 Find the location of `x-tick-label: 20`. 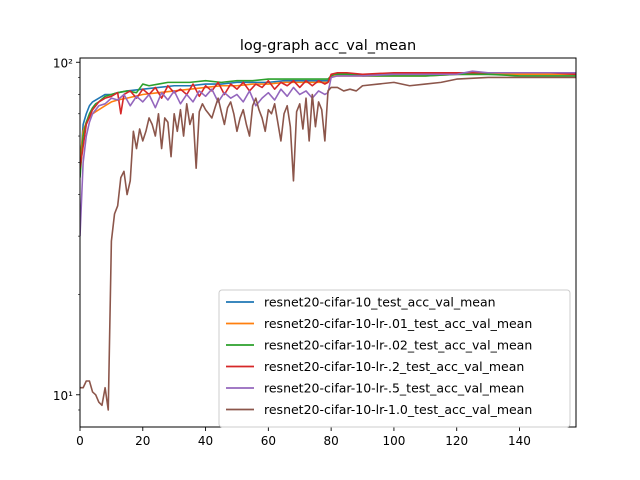

x-tick-label: 20 is located at coordinates (142, 441).